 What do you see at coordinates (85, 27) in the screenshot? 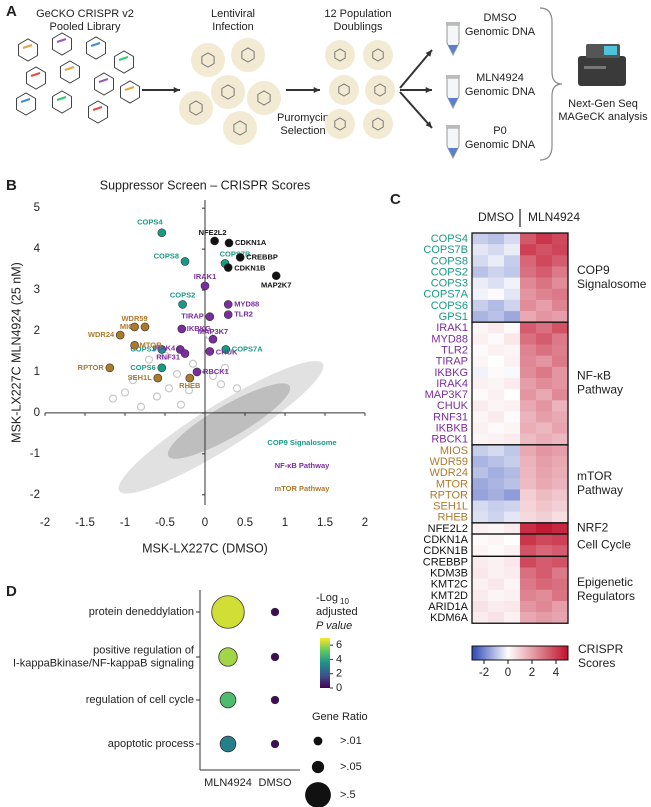
I see `label: Pooled Library` at bounding box center [85, 27].